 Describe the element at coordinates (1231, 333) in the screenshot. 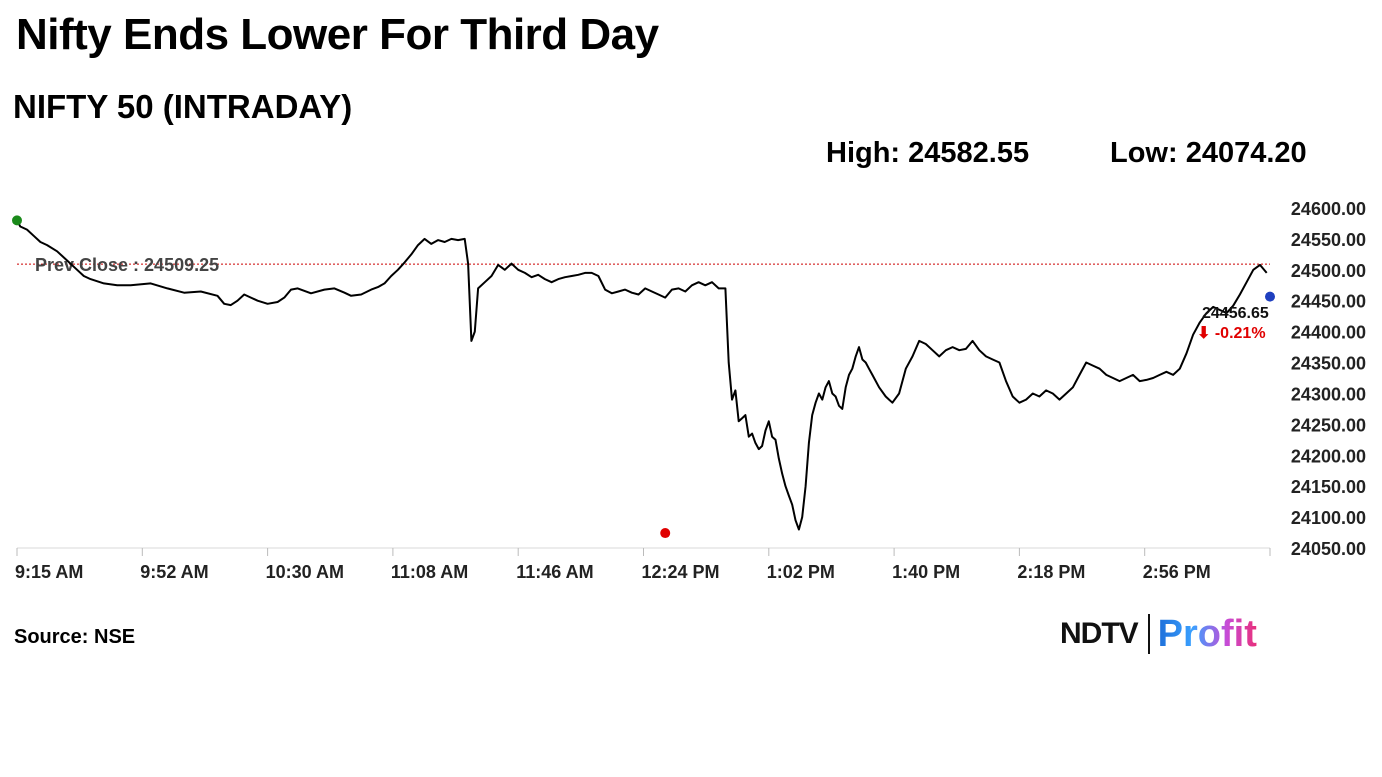

I see `change-label: ⬇ -0.21%` at that location.